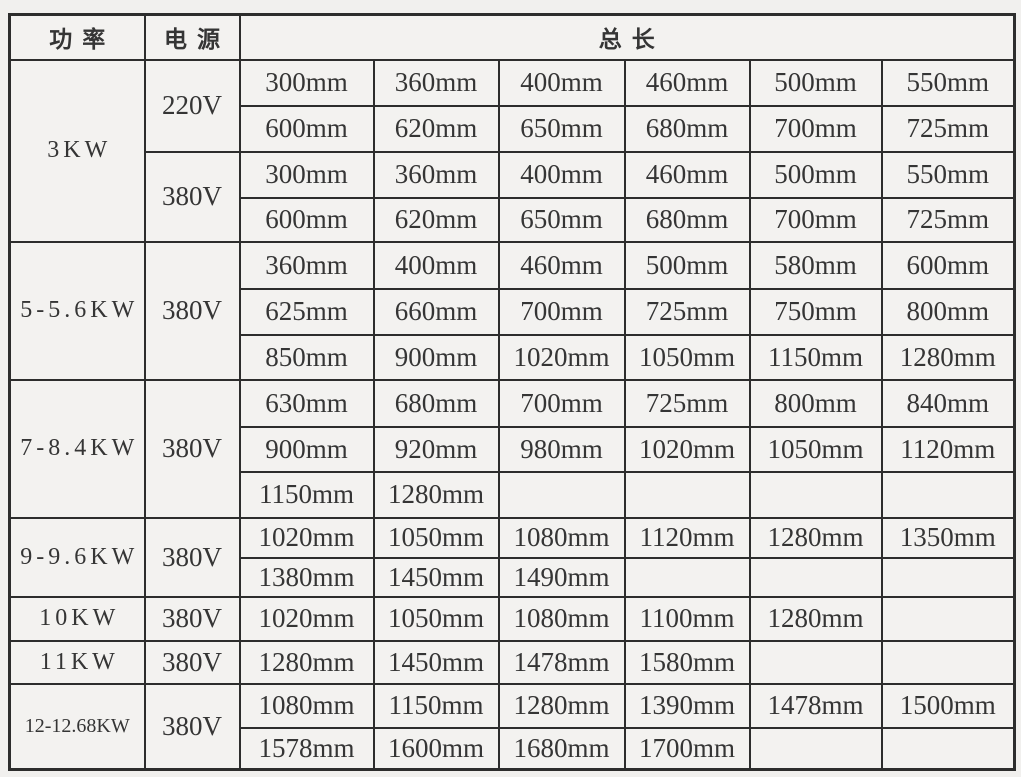 The height and width of the screenshot is (777, 1021). Describe the element at coordinates (77, 448) in the screenshot. I see `power-cell: 7-8.4KW` at that location.